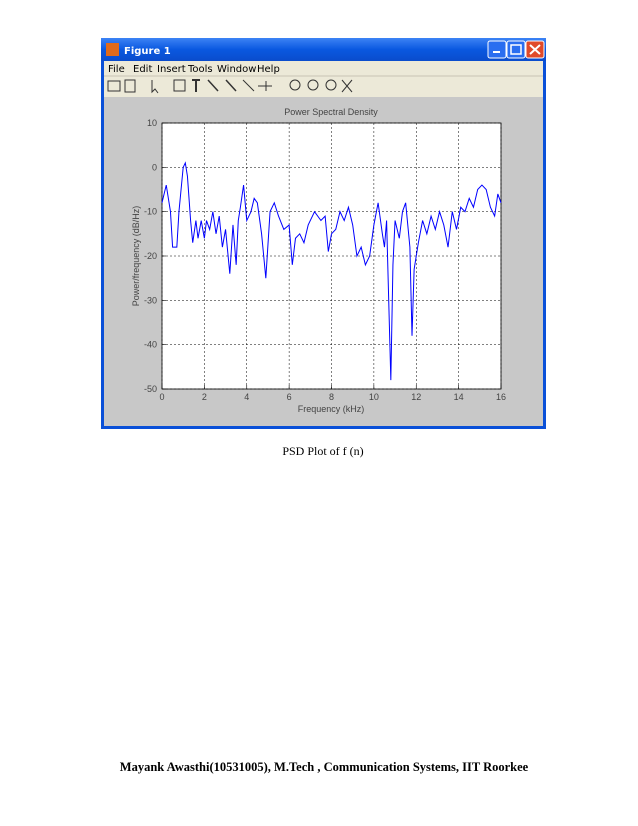 The height and width of the screenshot is (826, 638). I want to click on y-tick-label: -30, so click(150, 300).